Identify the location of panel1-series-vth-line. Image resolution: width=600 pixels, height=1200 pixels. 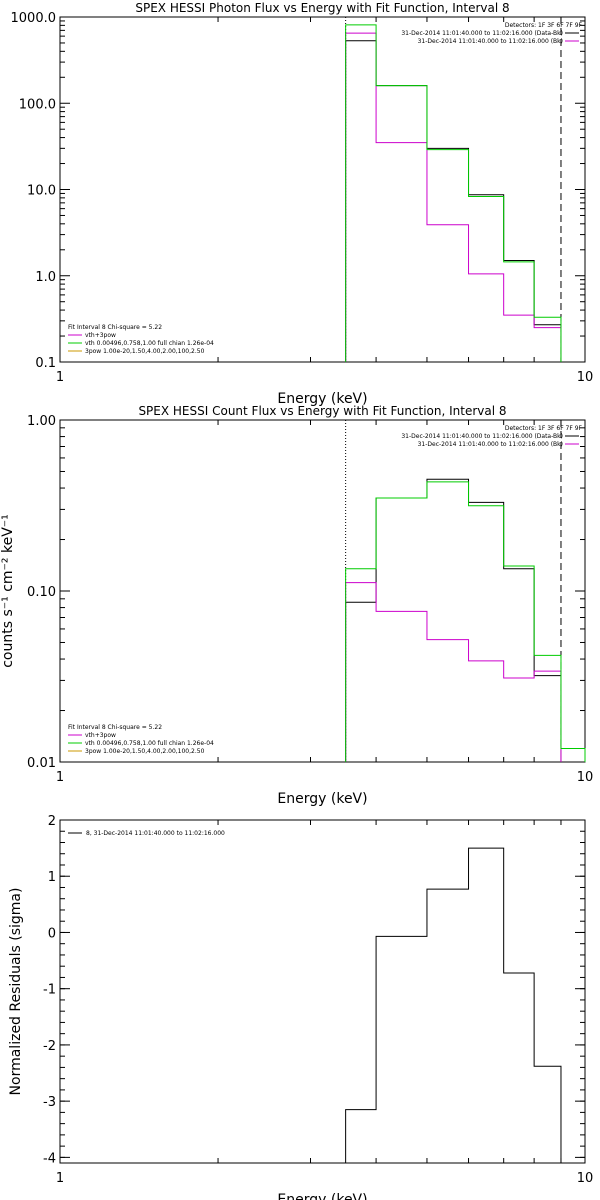
(453, 193).